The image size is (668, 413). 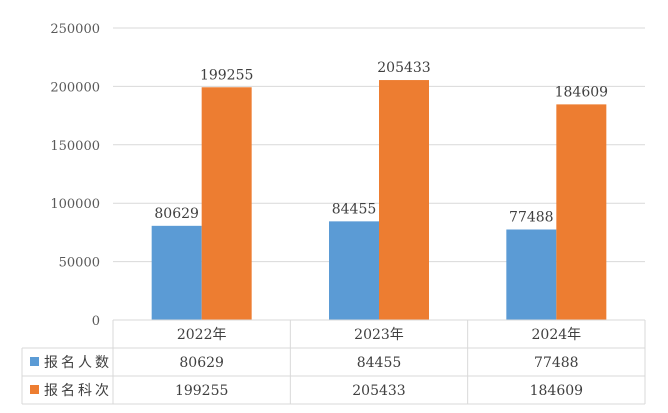 What do you see at coordinates (201, 391) in the screenshot?
I see `table-cell: 199255` at bounding box center [201, 391].